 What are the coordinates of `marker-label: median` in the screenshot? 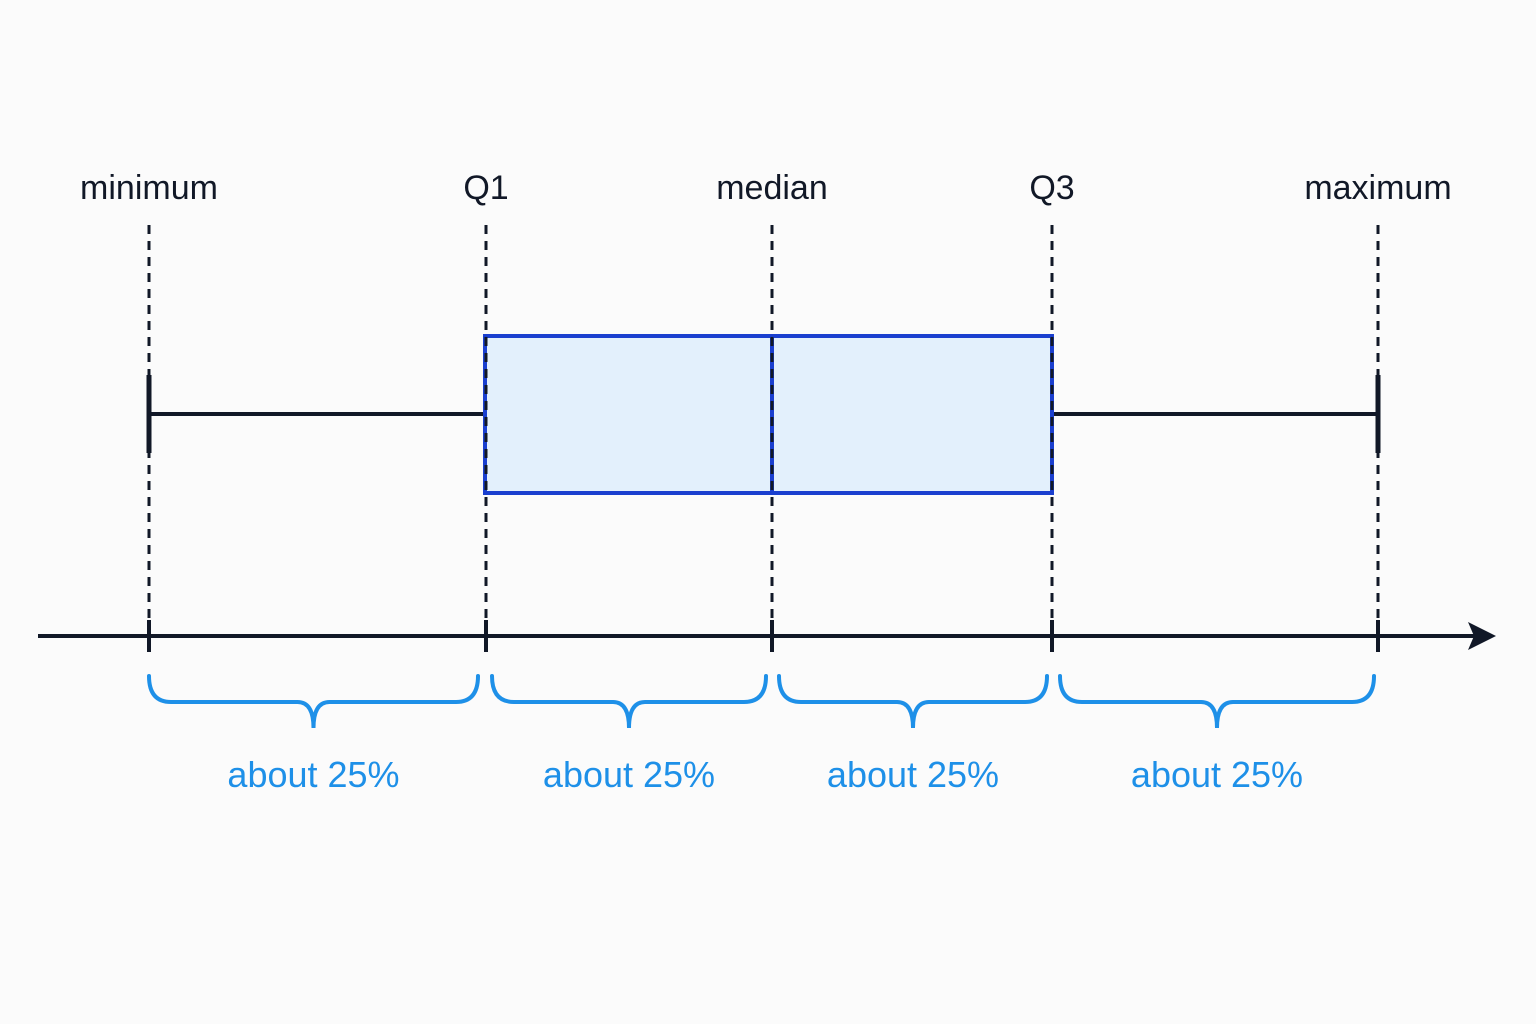 It's located at (772, 188).